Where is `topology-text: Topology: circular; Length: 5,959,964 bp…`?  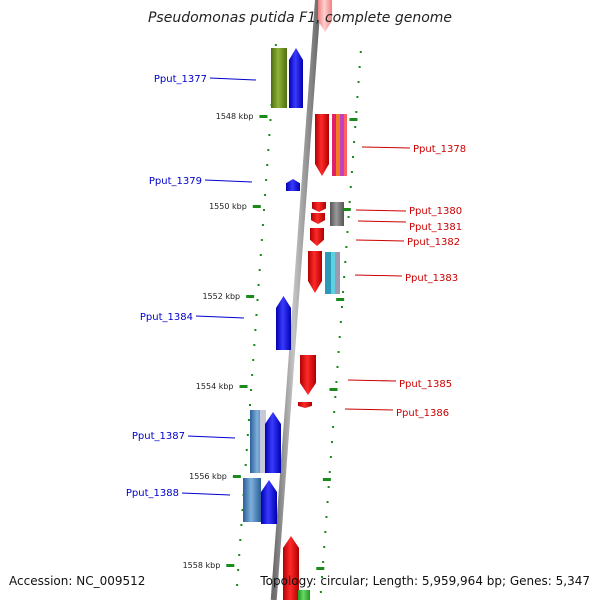
topology-text: Topology: circular; Length: 5,959,964 bp… is located at coordinates (425, 581).